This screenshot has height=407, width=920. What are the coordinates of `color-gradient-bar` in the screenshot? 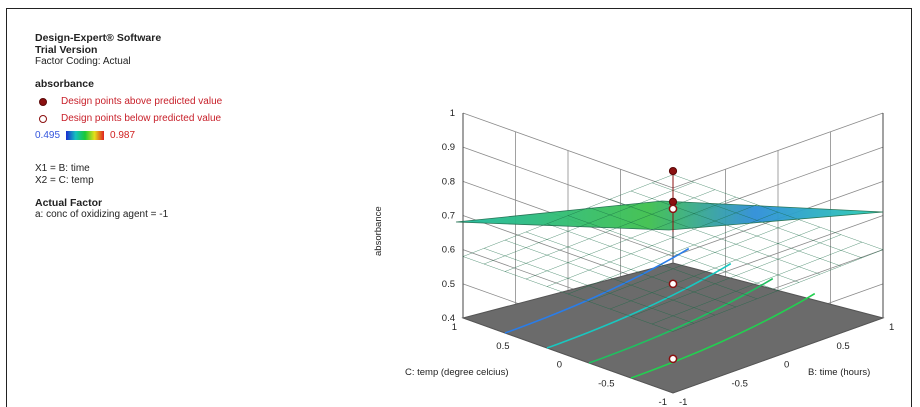 It's located at (85, 135).